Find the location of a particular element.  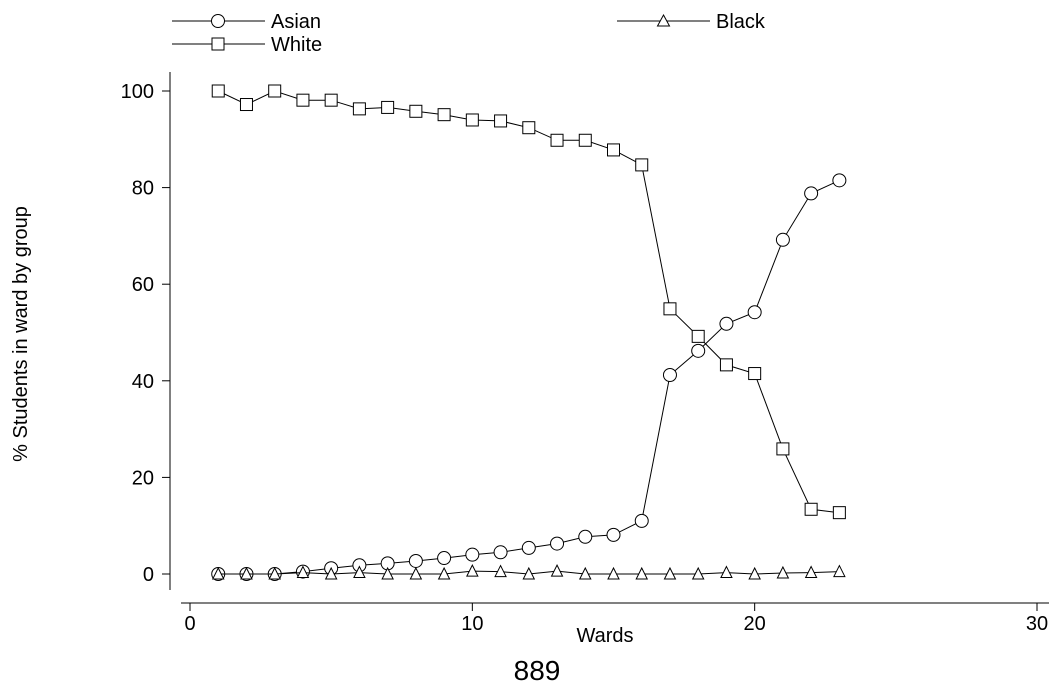

x-ticks: 0 10 20 30 is located at coordinates (616, 619).